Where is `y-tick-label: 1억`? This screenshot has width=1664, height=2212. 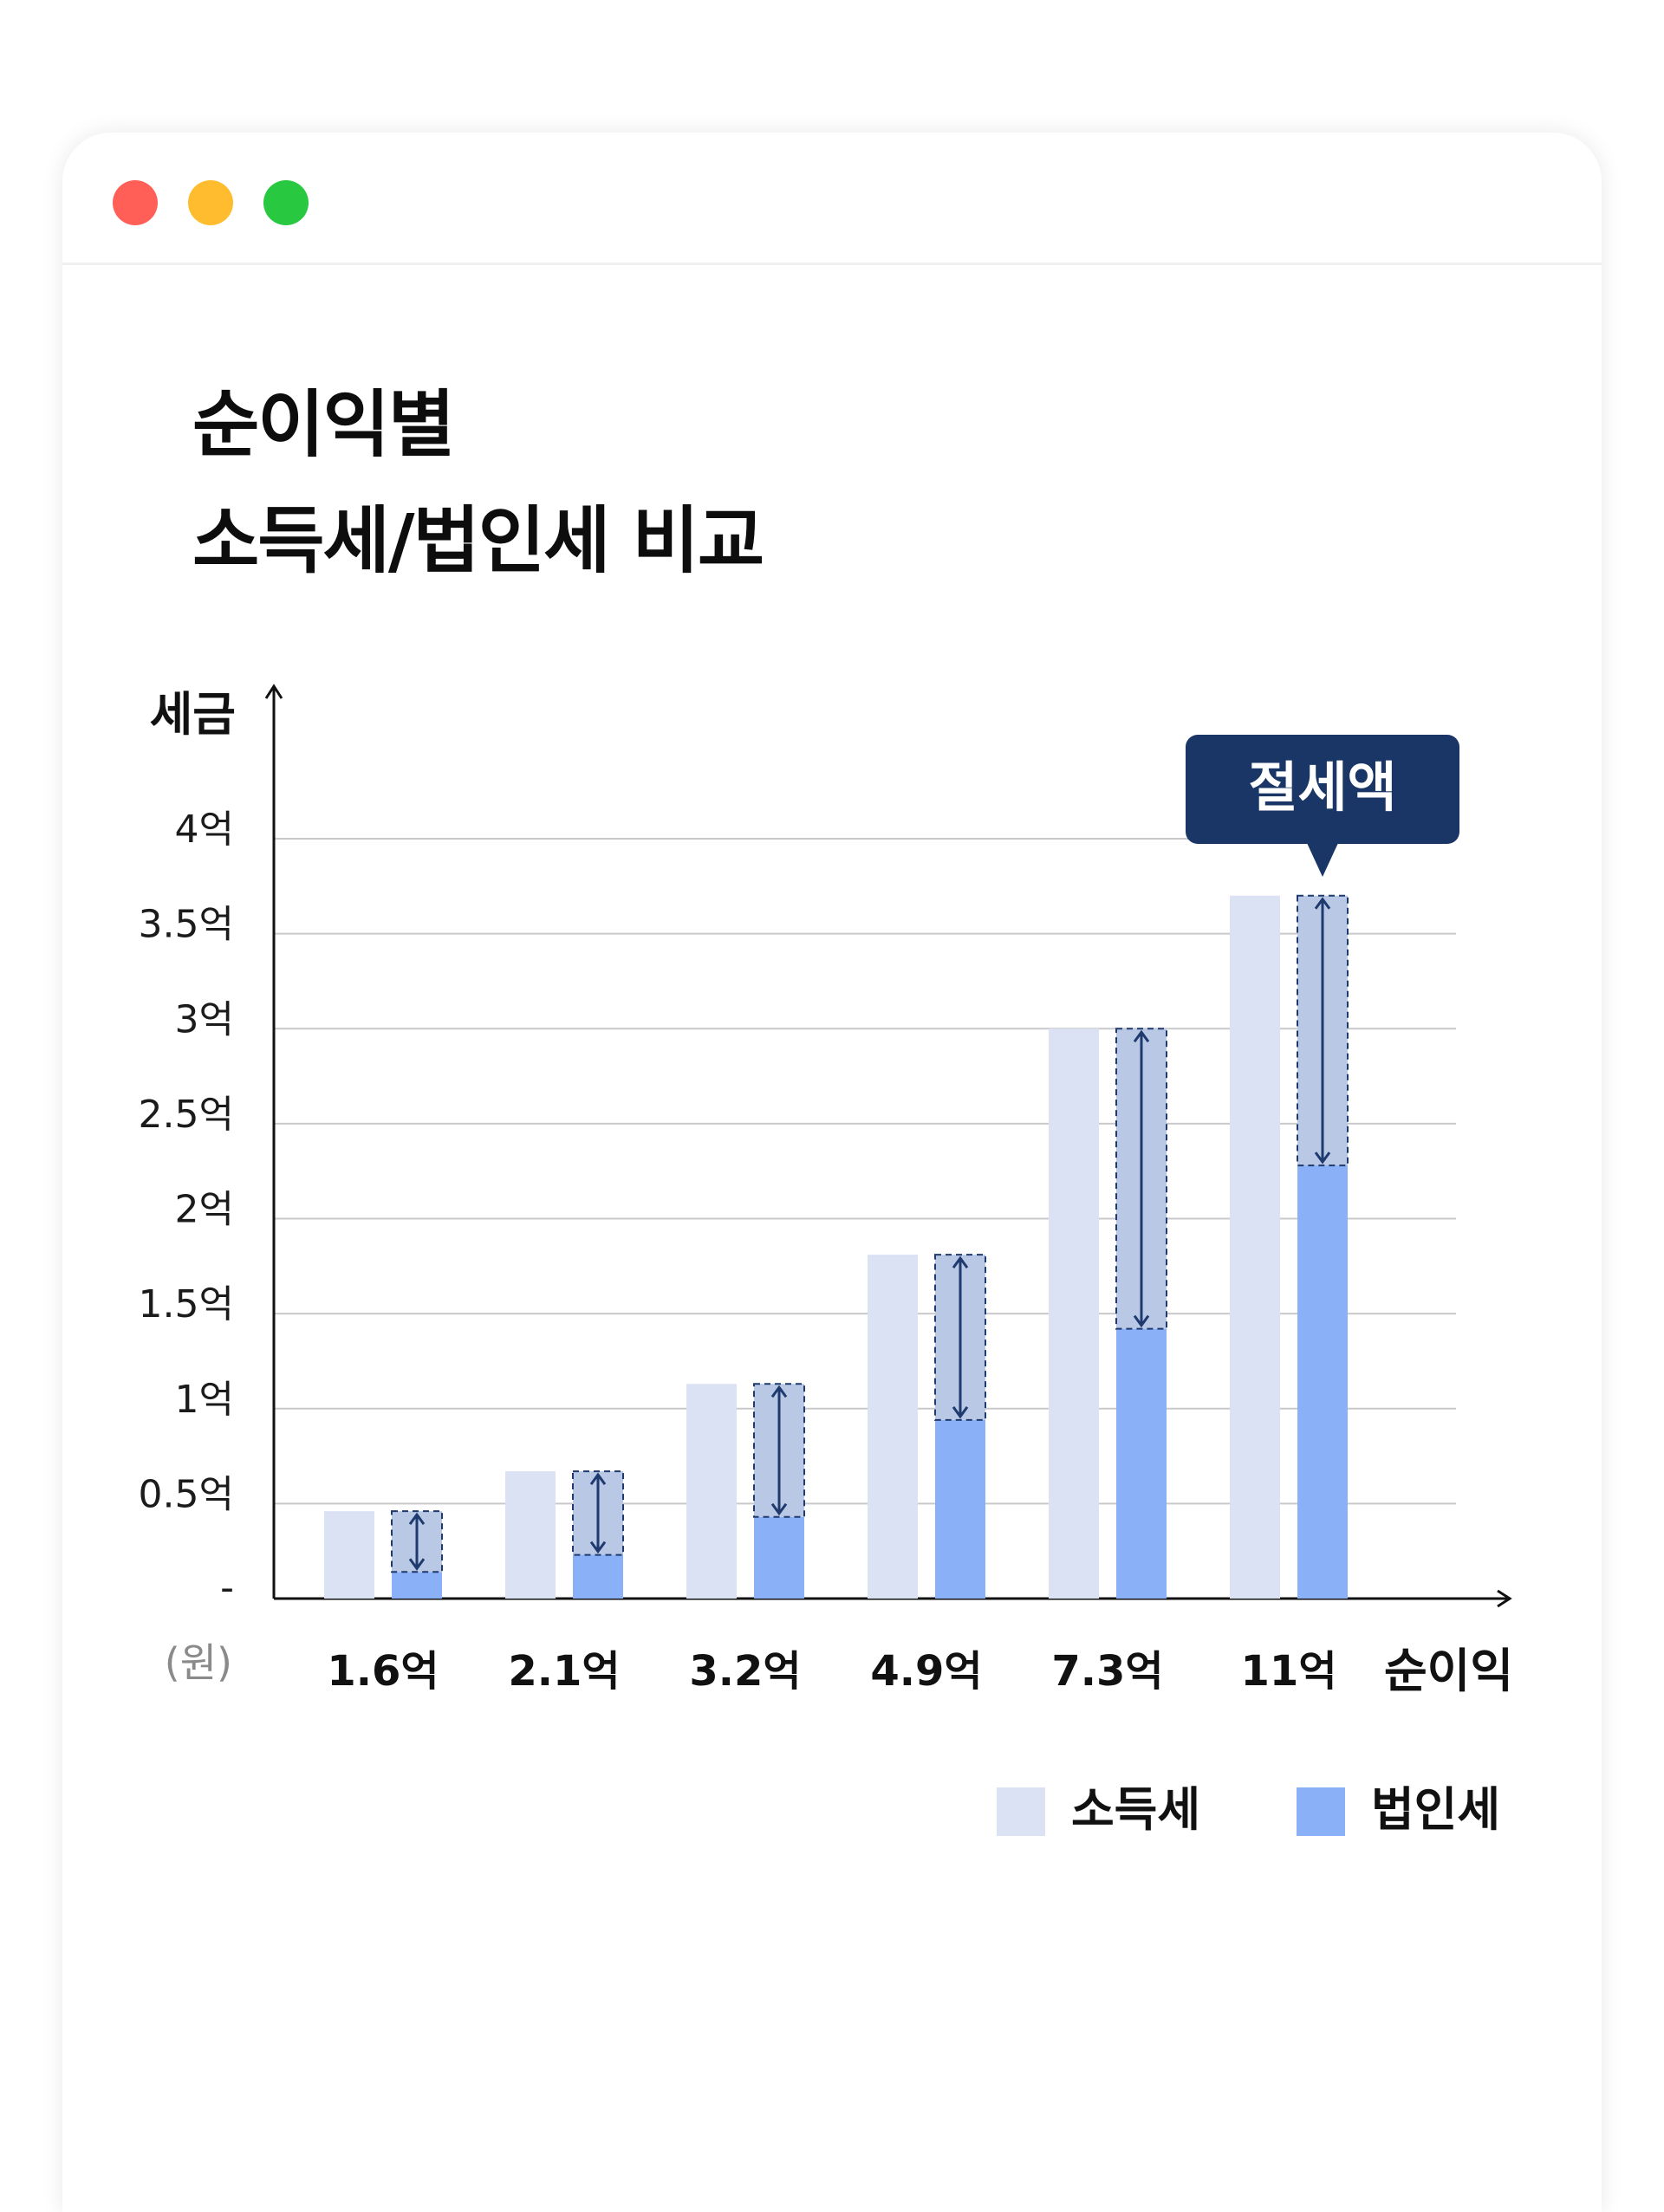 y-tick-label: 1억 is located at coordinates (204, 1400).